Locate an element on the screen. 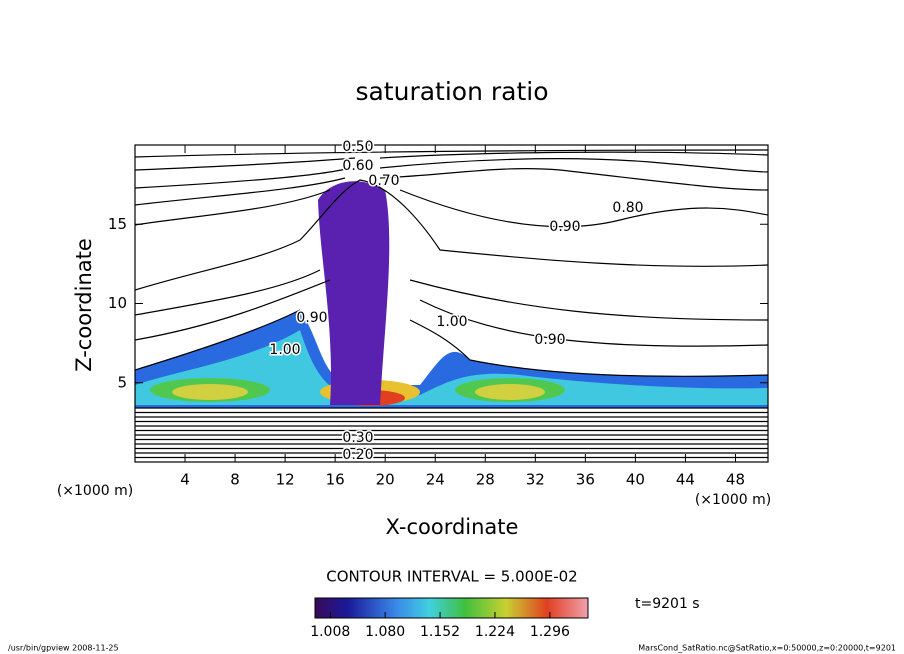 The image size is (904, 654). field-mid is located at coordinates (451, 367).